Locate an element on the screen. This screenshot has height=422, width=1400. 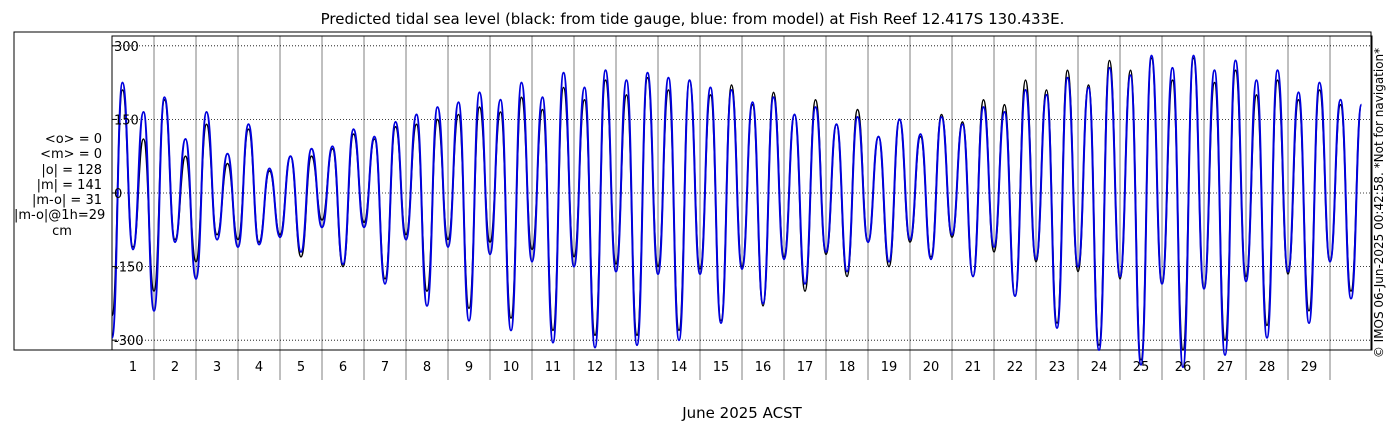
y-tick-label: -300 is located at coordinates (129, 341).